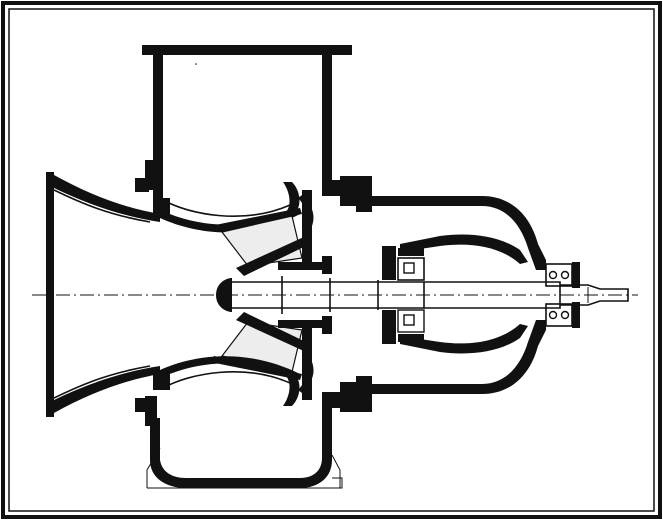 This screenshot has height=520, width=663. What do you see at coordinates (411, 295) in the screenshot?
I see `bearing-inboard` at bounding box center [411, 295].